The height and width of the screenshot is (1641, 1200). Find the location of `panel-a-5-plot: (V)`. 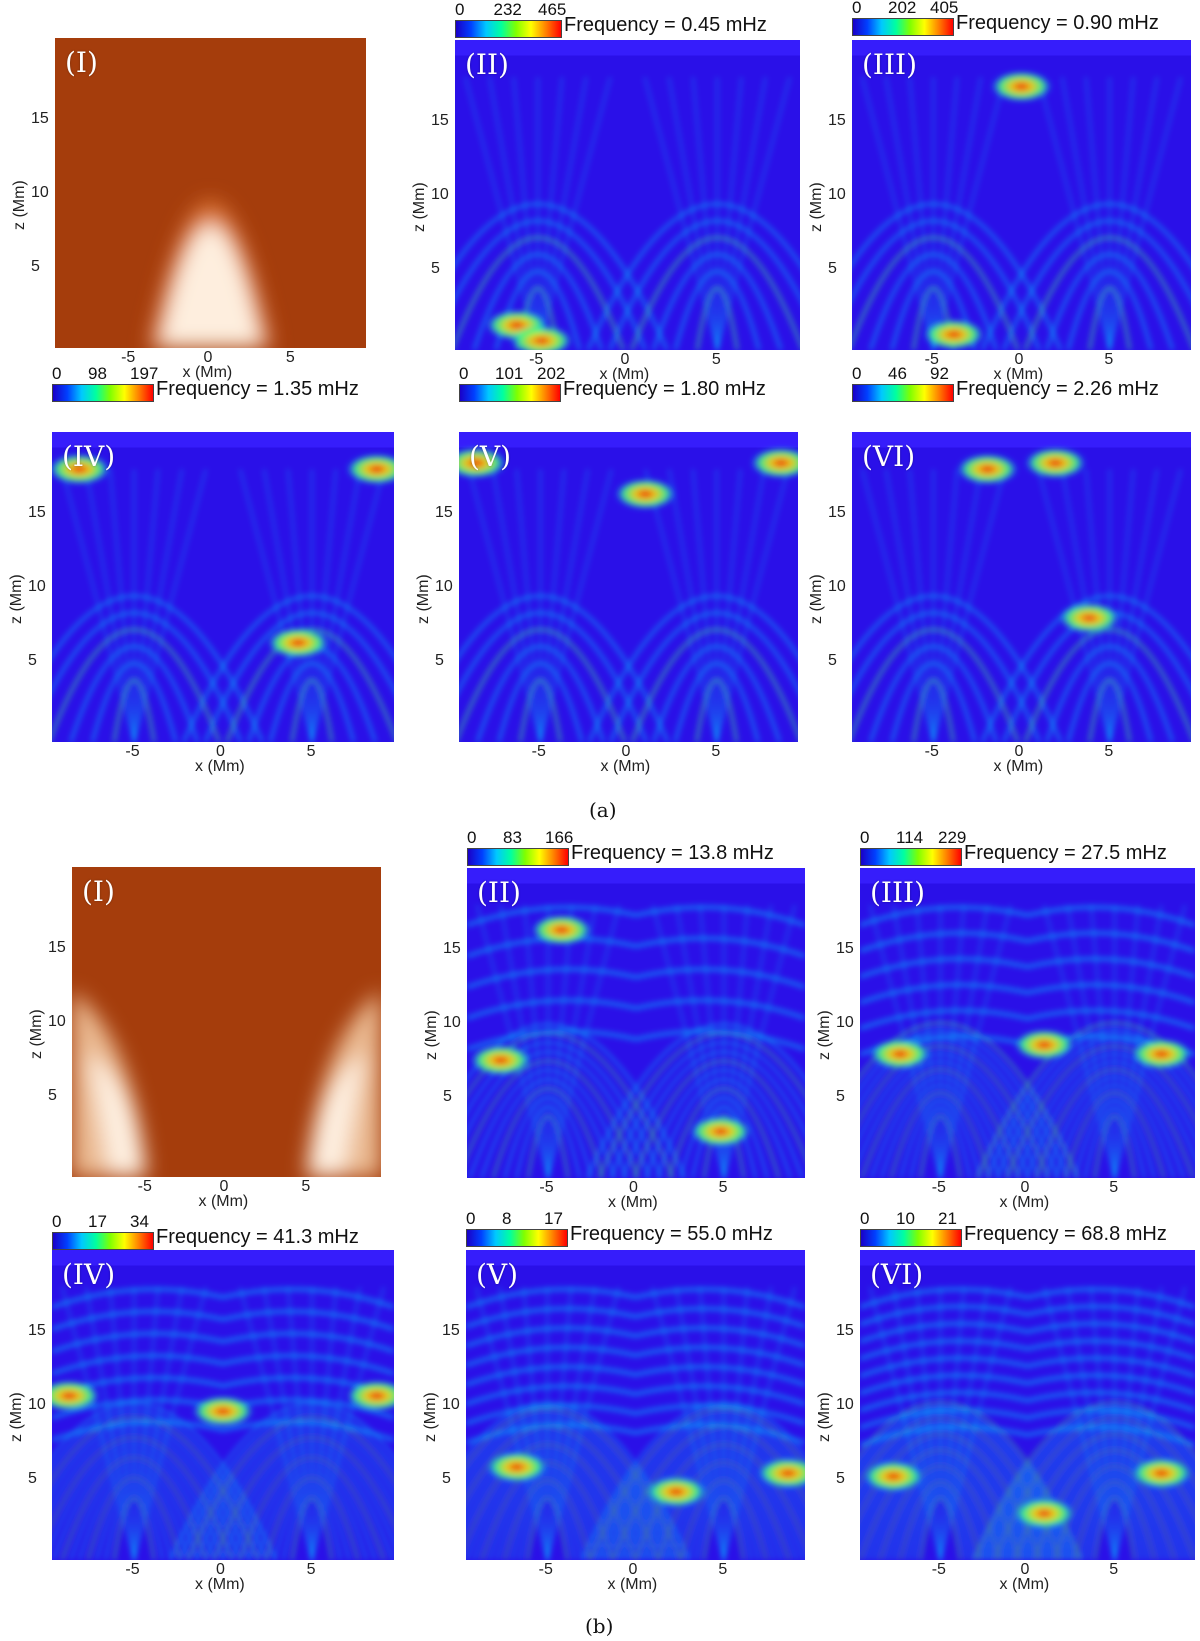

panel-a-5-plot: (V) is located at coordinates (628, 587).